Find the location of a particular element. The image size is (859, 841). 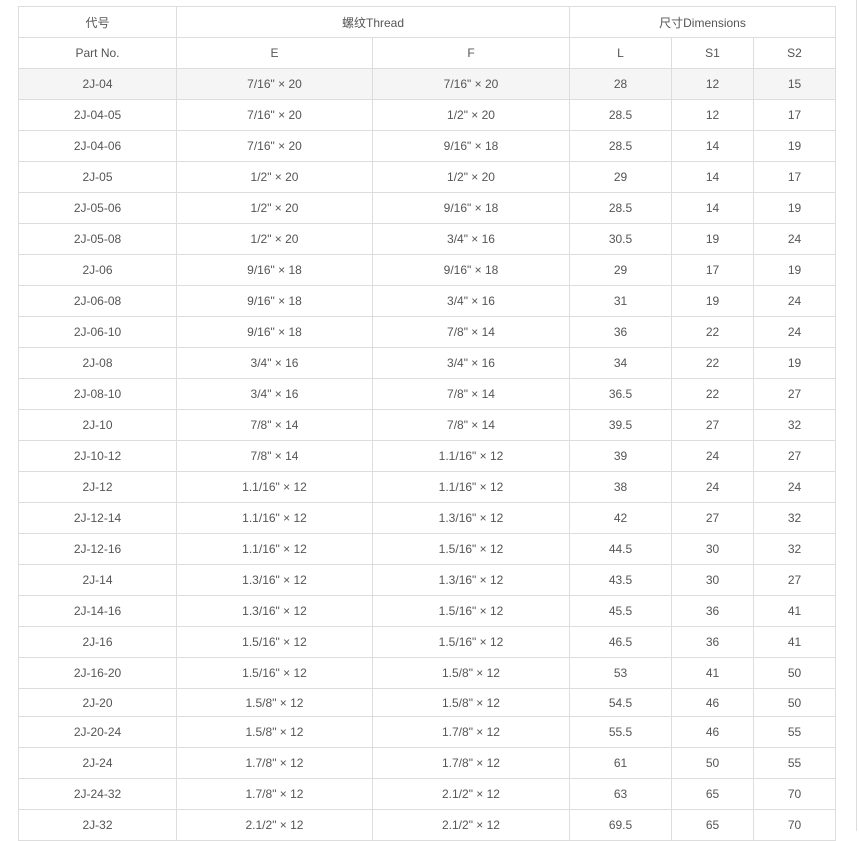

cell-dim-s1: 65 is located at coordinates (712, 825).